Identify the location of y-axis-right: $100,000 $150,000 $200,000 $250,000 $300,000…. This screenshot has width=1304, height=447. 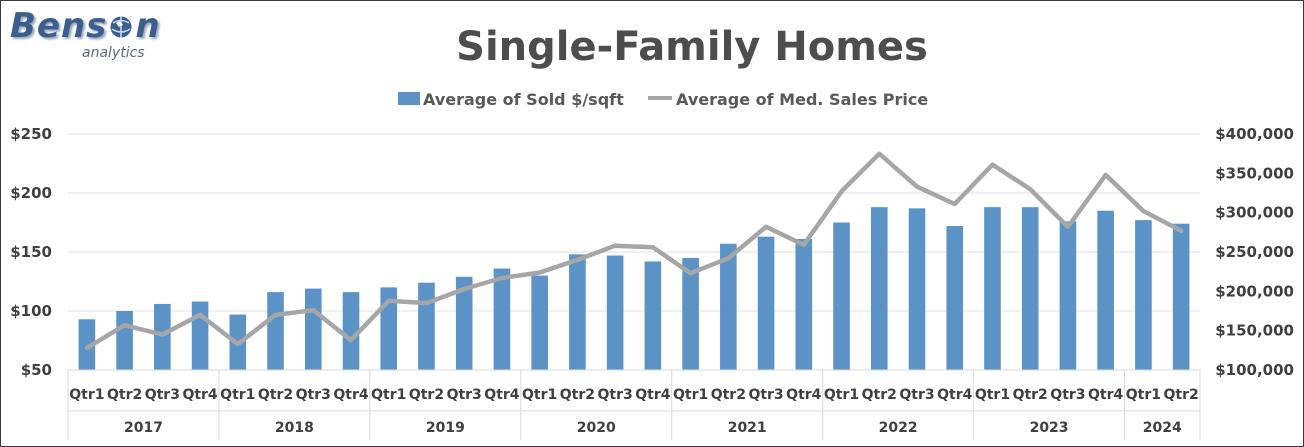
(1254, 252).